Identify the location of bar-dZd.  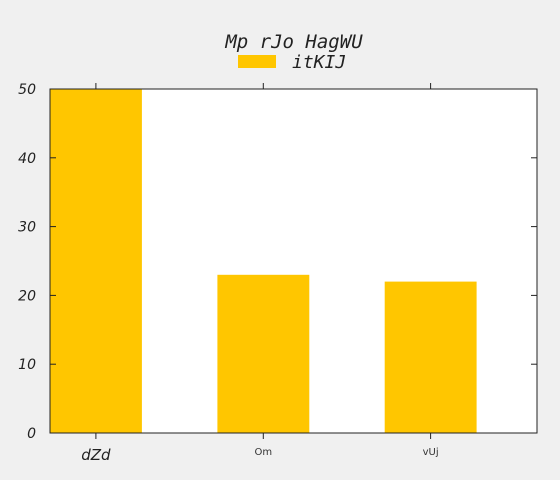
(96, 261).